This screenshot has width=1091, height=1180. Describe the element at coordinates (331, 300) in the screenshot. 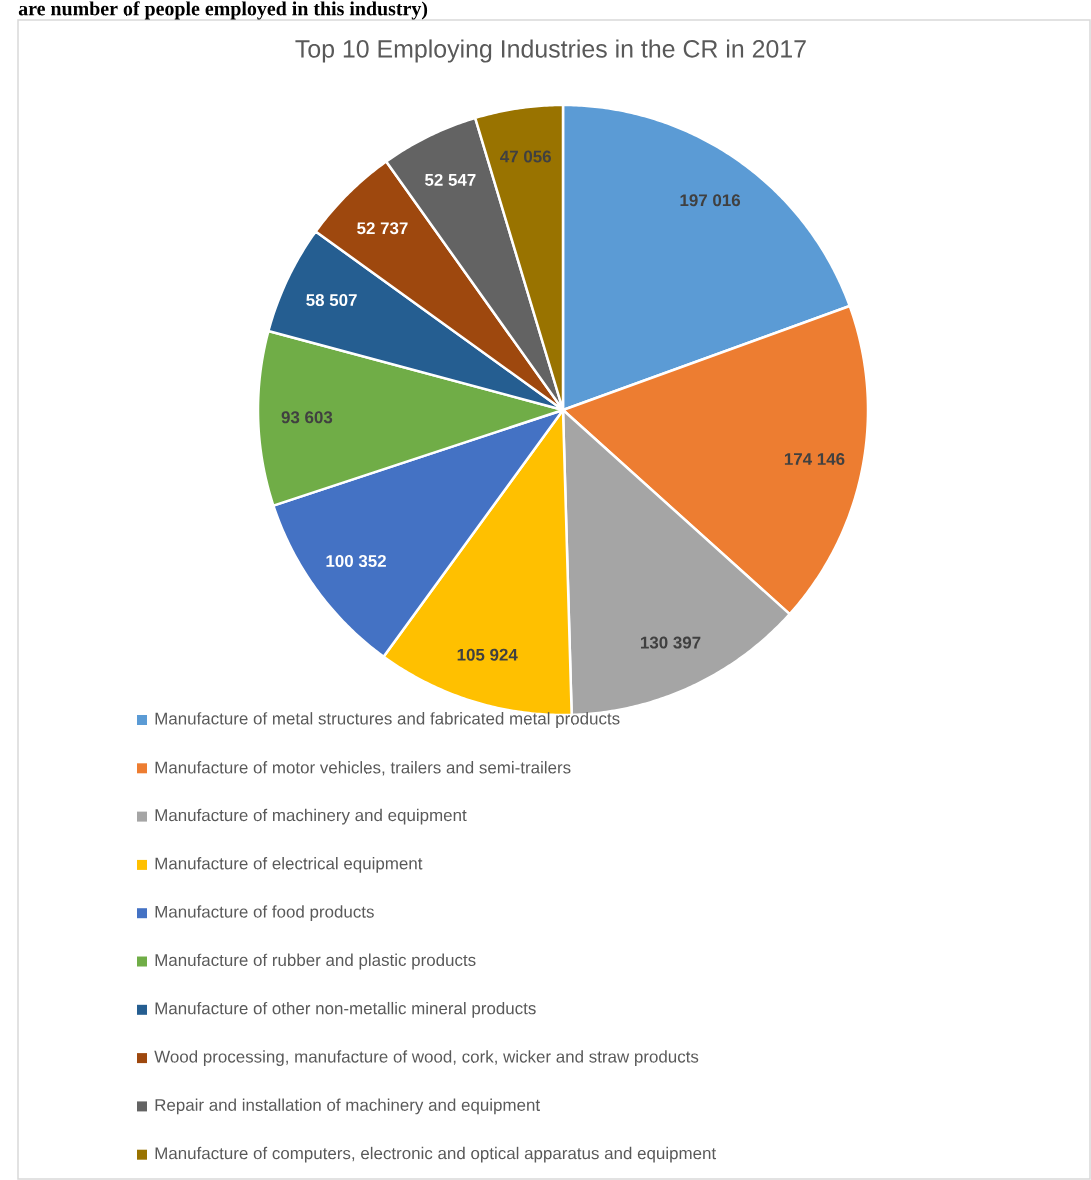

I see `data-label: 58 507` at that location.